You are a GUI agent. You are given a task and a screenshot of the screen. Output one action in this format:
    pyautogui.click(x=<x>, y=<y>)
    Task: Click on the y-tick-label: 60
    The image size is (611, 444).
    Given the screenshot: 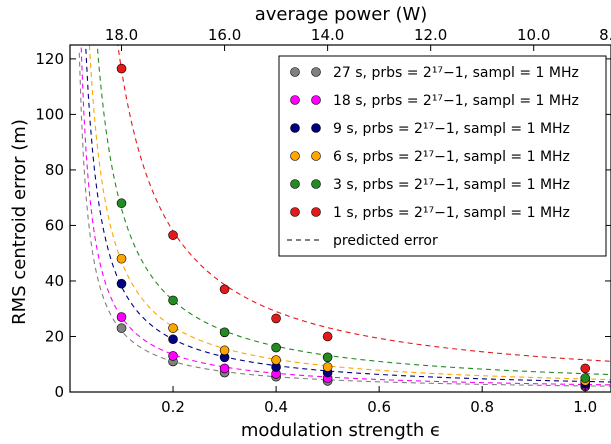 What is the action you would take?
    pyautogui.click(x=54, y=225)
    